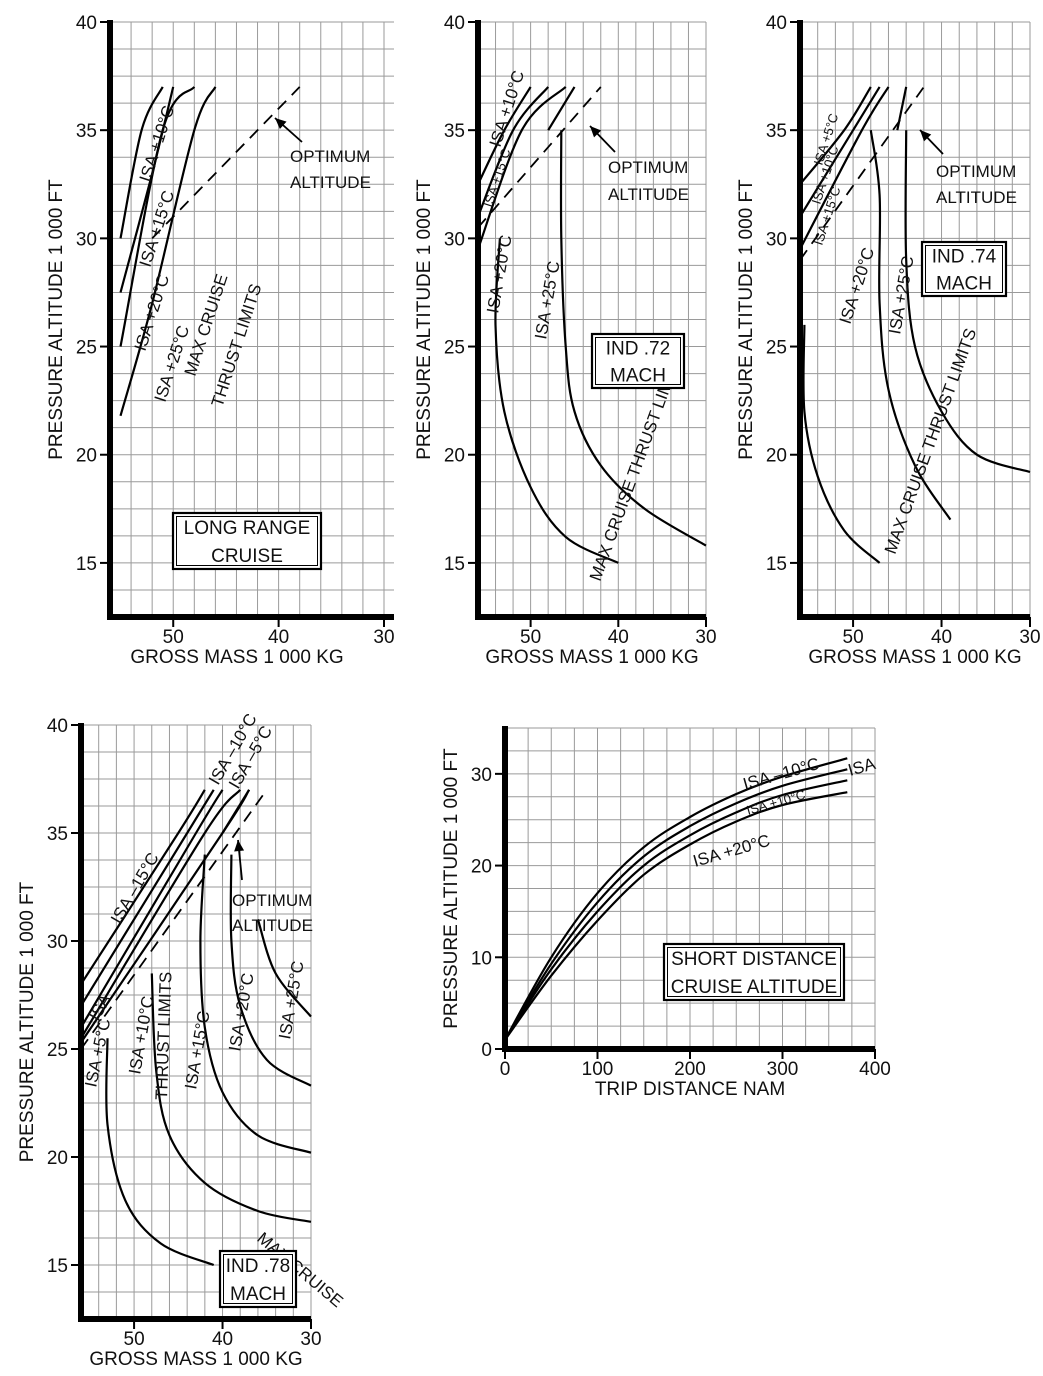  I want to click on x-tick-label: 300, so click(783, 1069).